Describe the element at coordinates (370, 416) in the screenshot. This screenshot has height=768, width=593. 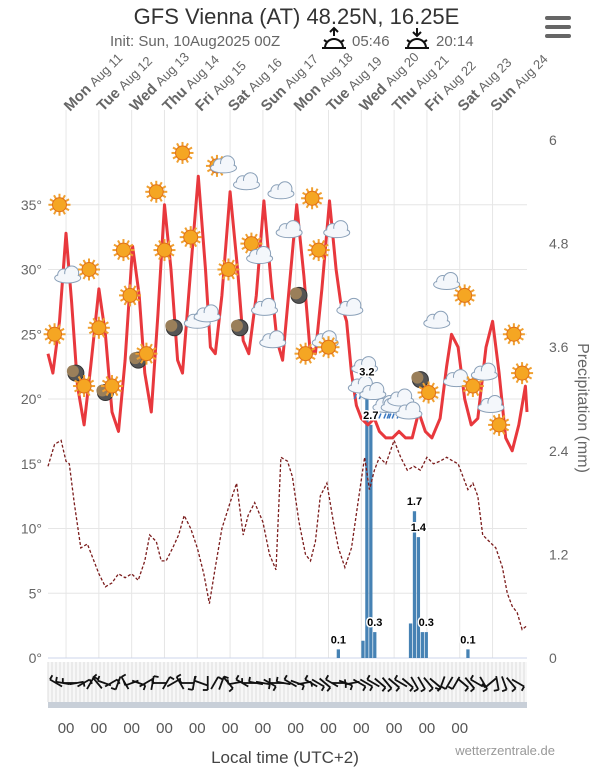
I see `precip-data-label: 2.7` at that location.